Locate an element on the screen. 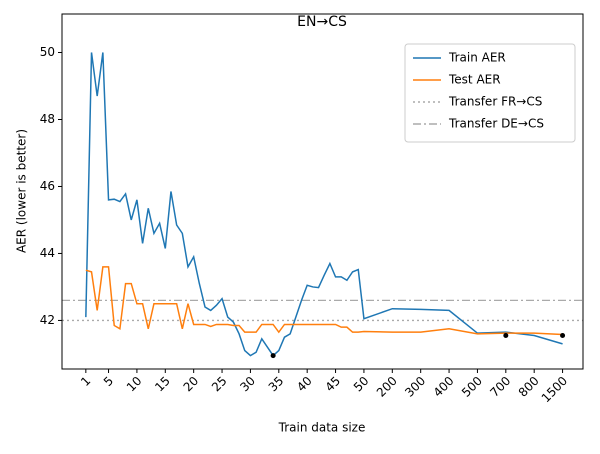 Image resolution: width=600 pixels, height=454 pixels. x-axis-label: Train data size is located at coordinates (322, 428).